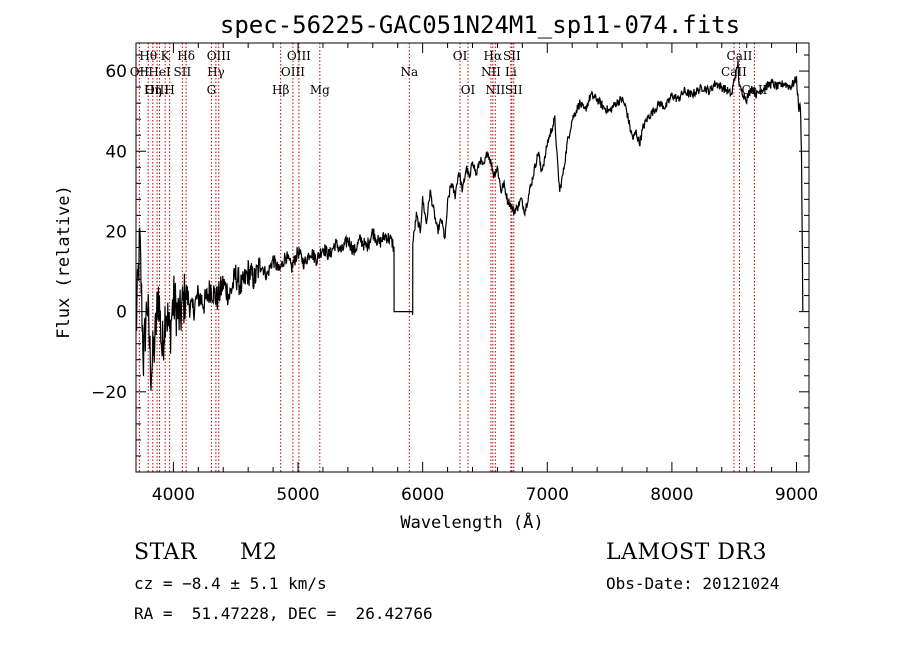 This screenshot has width=900, height=649. What do you see at coordinates (166, 56) in the screenshot?
I see `line-label-3: K` at bounding box center [166, 56].